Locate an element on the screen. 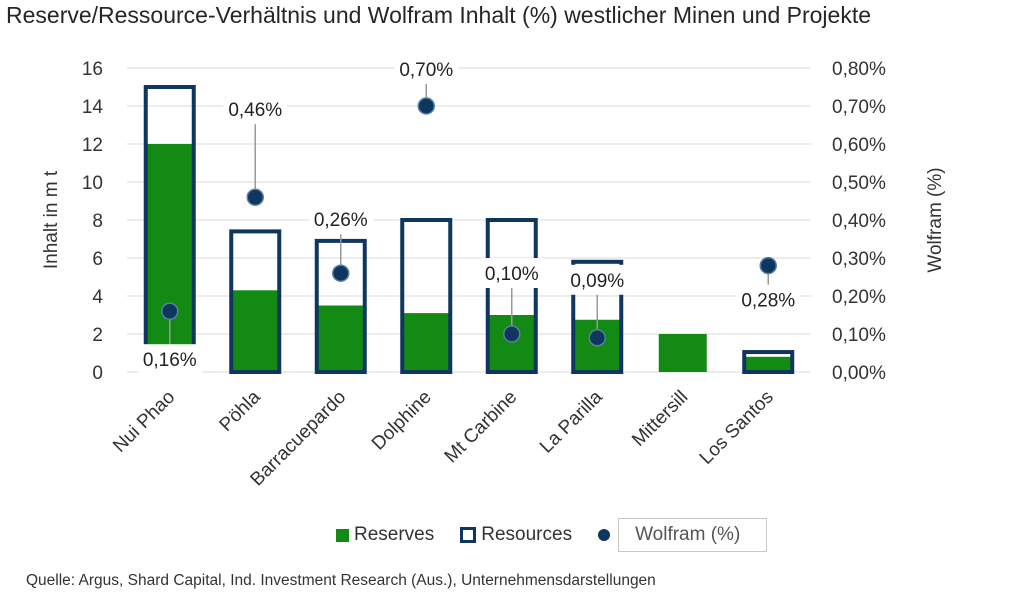  x-tick-label: La Parilla is located at coordinates (571, 421).